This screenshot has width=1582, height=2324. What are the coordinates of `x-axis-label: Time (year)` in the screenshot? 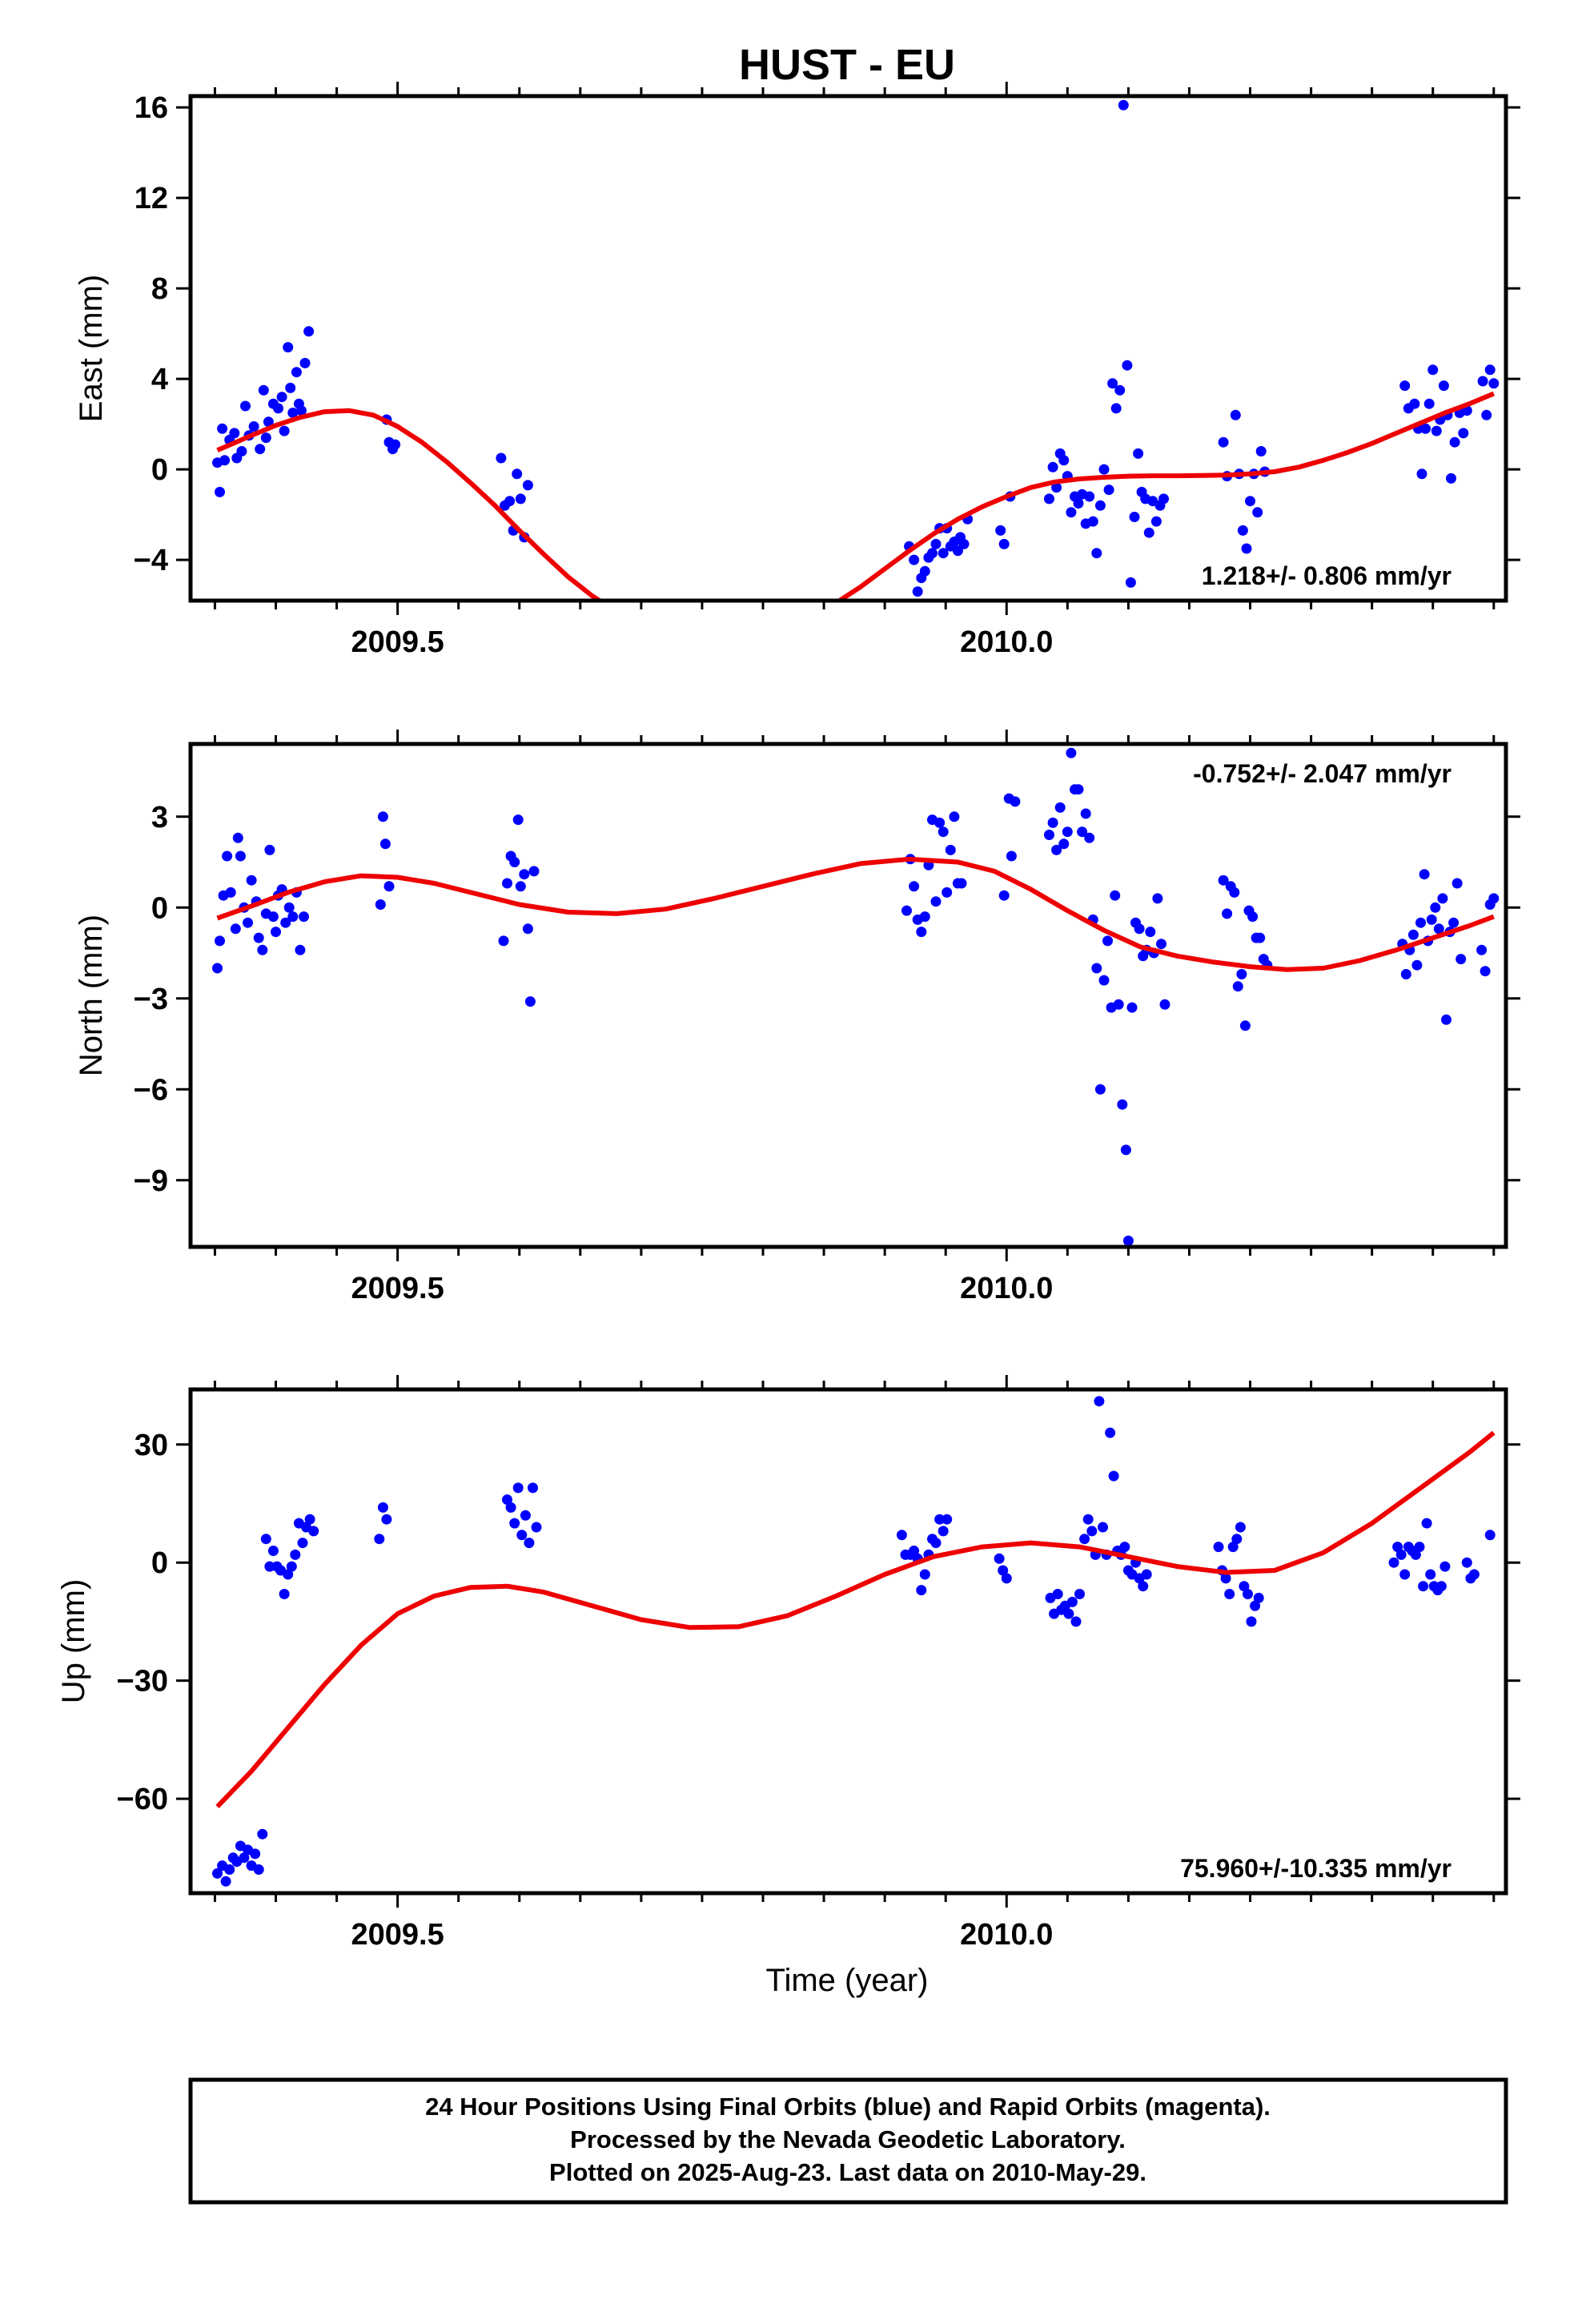 It's located at (847, 1981).